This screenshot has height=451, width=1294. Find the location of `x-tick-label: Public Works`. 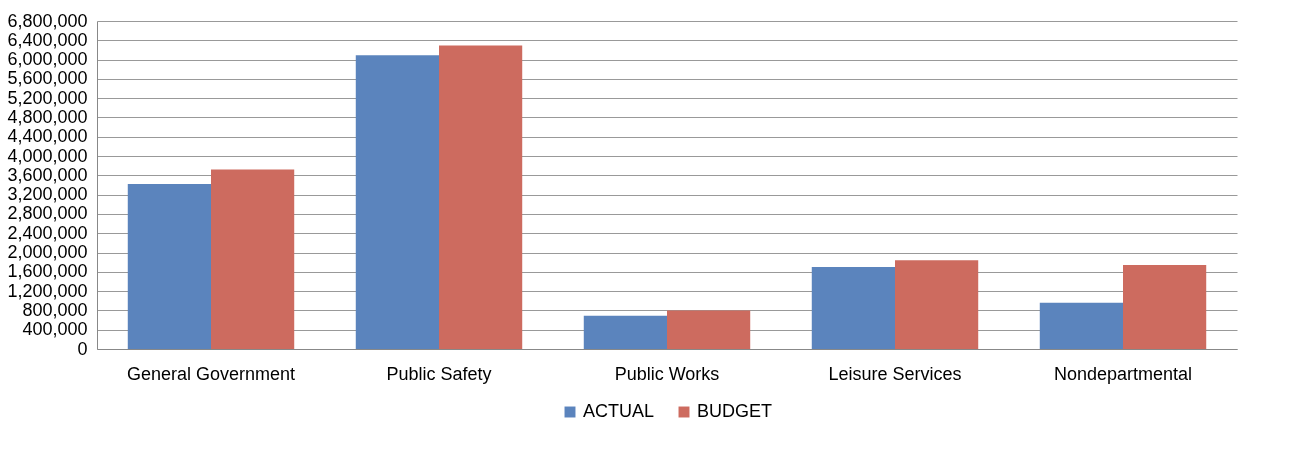

x-tick-label: Public Works is located at coordinates (667, 373).